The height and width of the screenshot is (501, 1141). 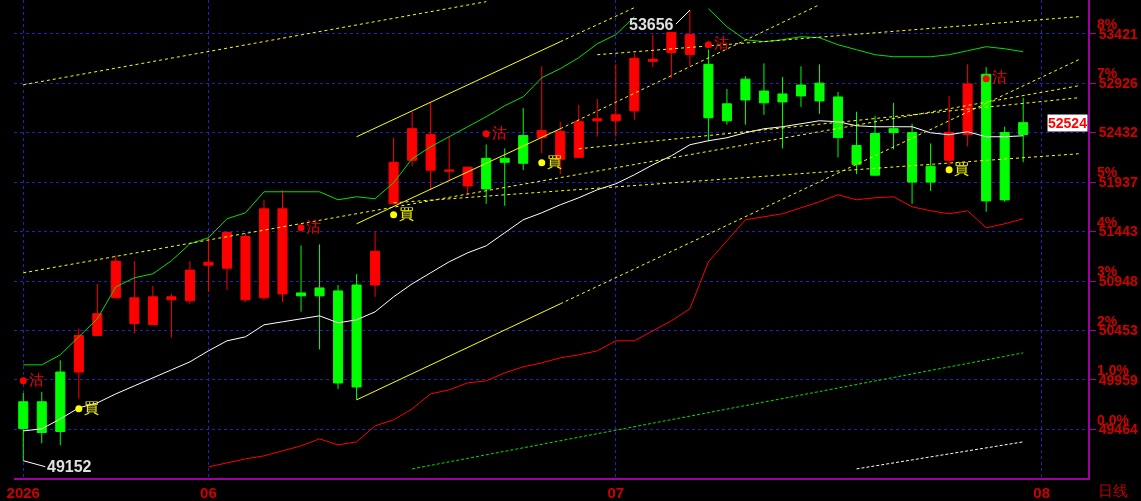 What do you see at coordinates (1118, 132) in the screenshot?
I see `y-tick-label: 52432` at bounding box center [1118, 132].